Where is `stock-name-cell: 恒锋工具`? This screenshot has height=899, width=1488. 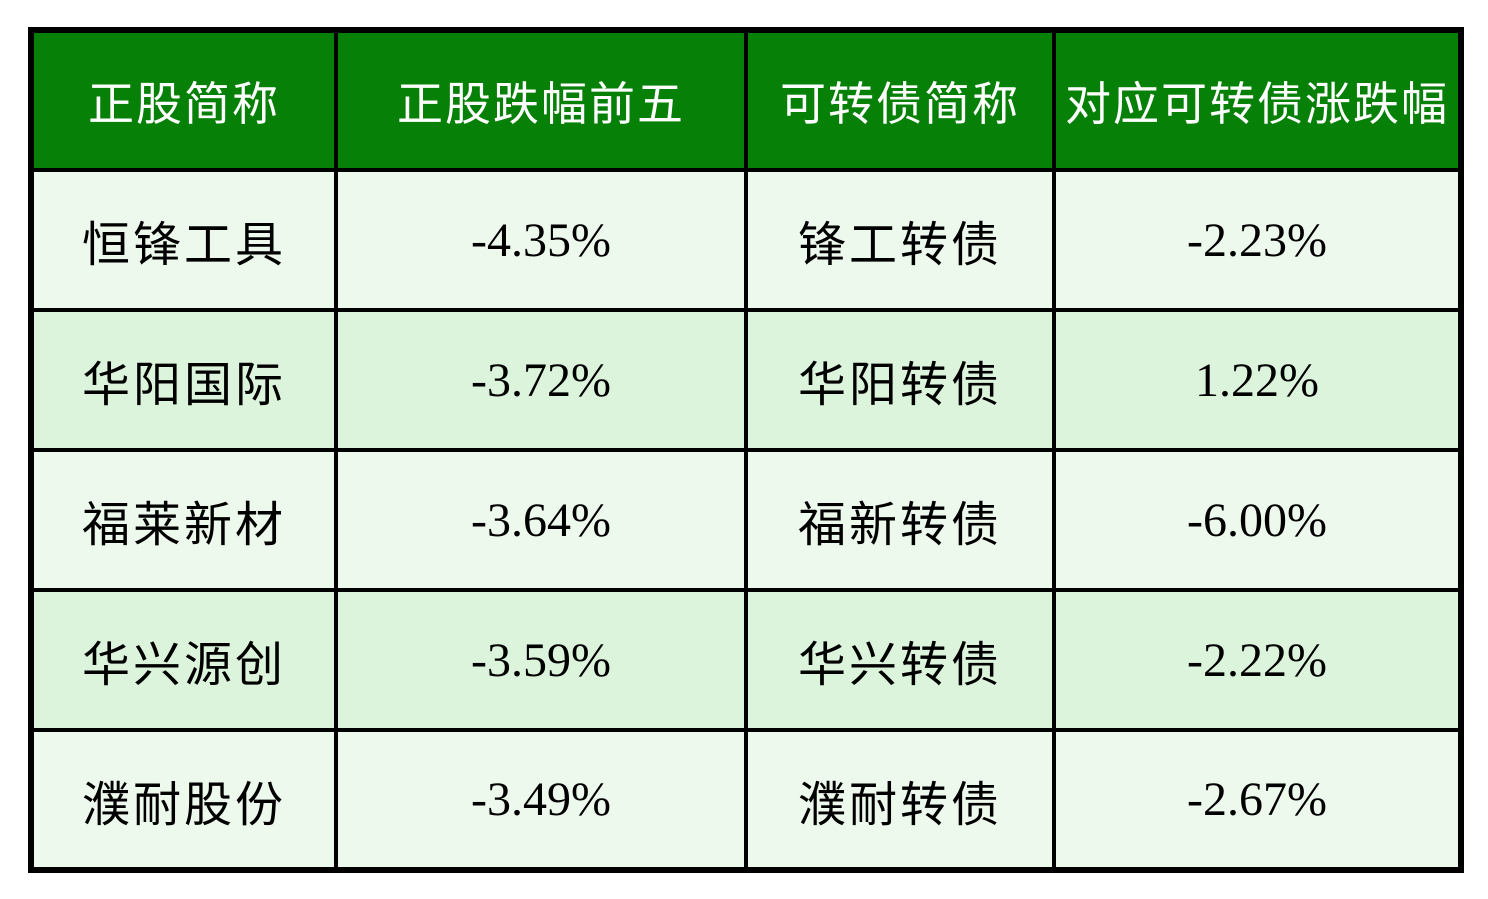 stock-name-cell: 恒锋工具 is located at coordinates (183, 240).